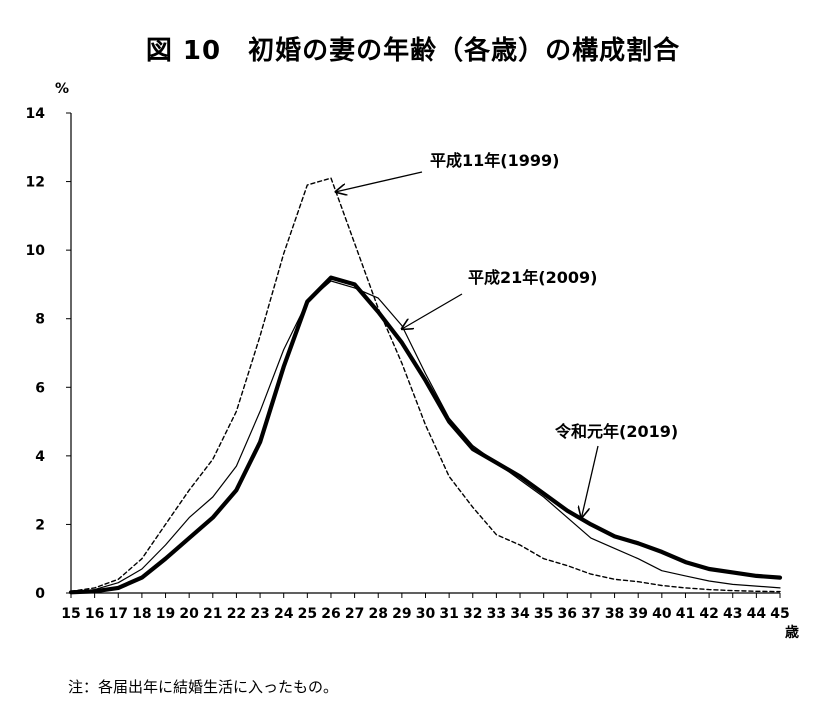 The height and width of the screenshot is (714, 826). I want to click on y-tick-label: 4, so click(40, 457).